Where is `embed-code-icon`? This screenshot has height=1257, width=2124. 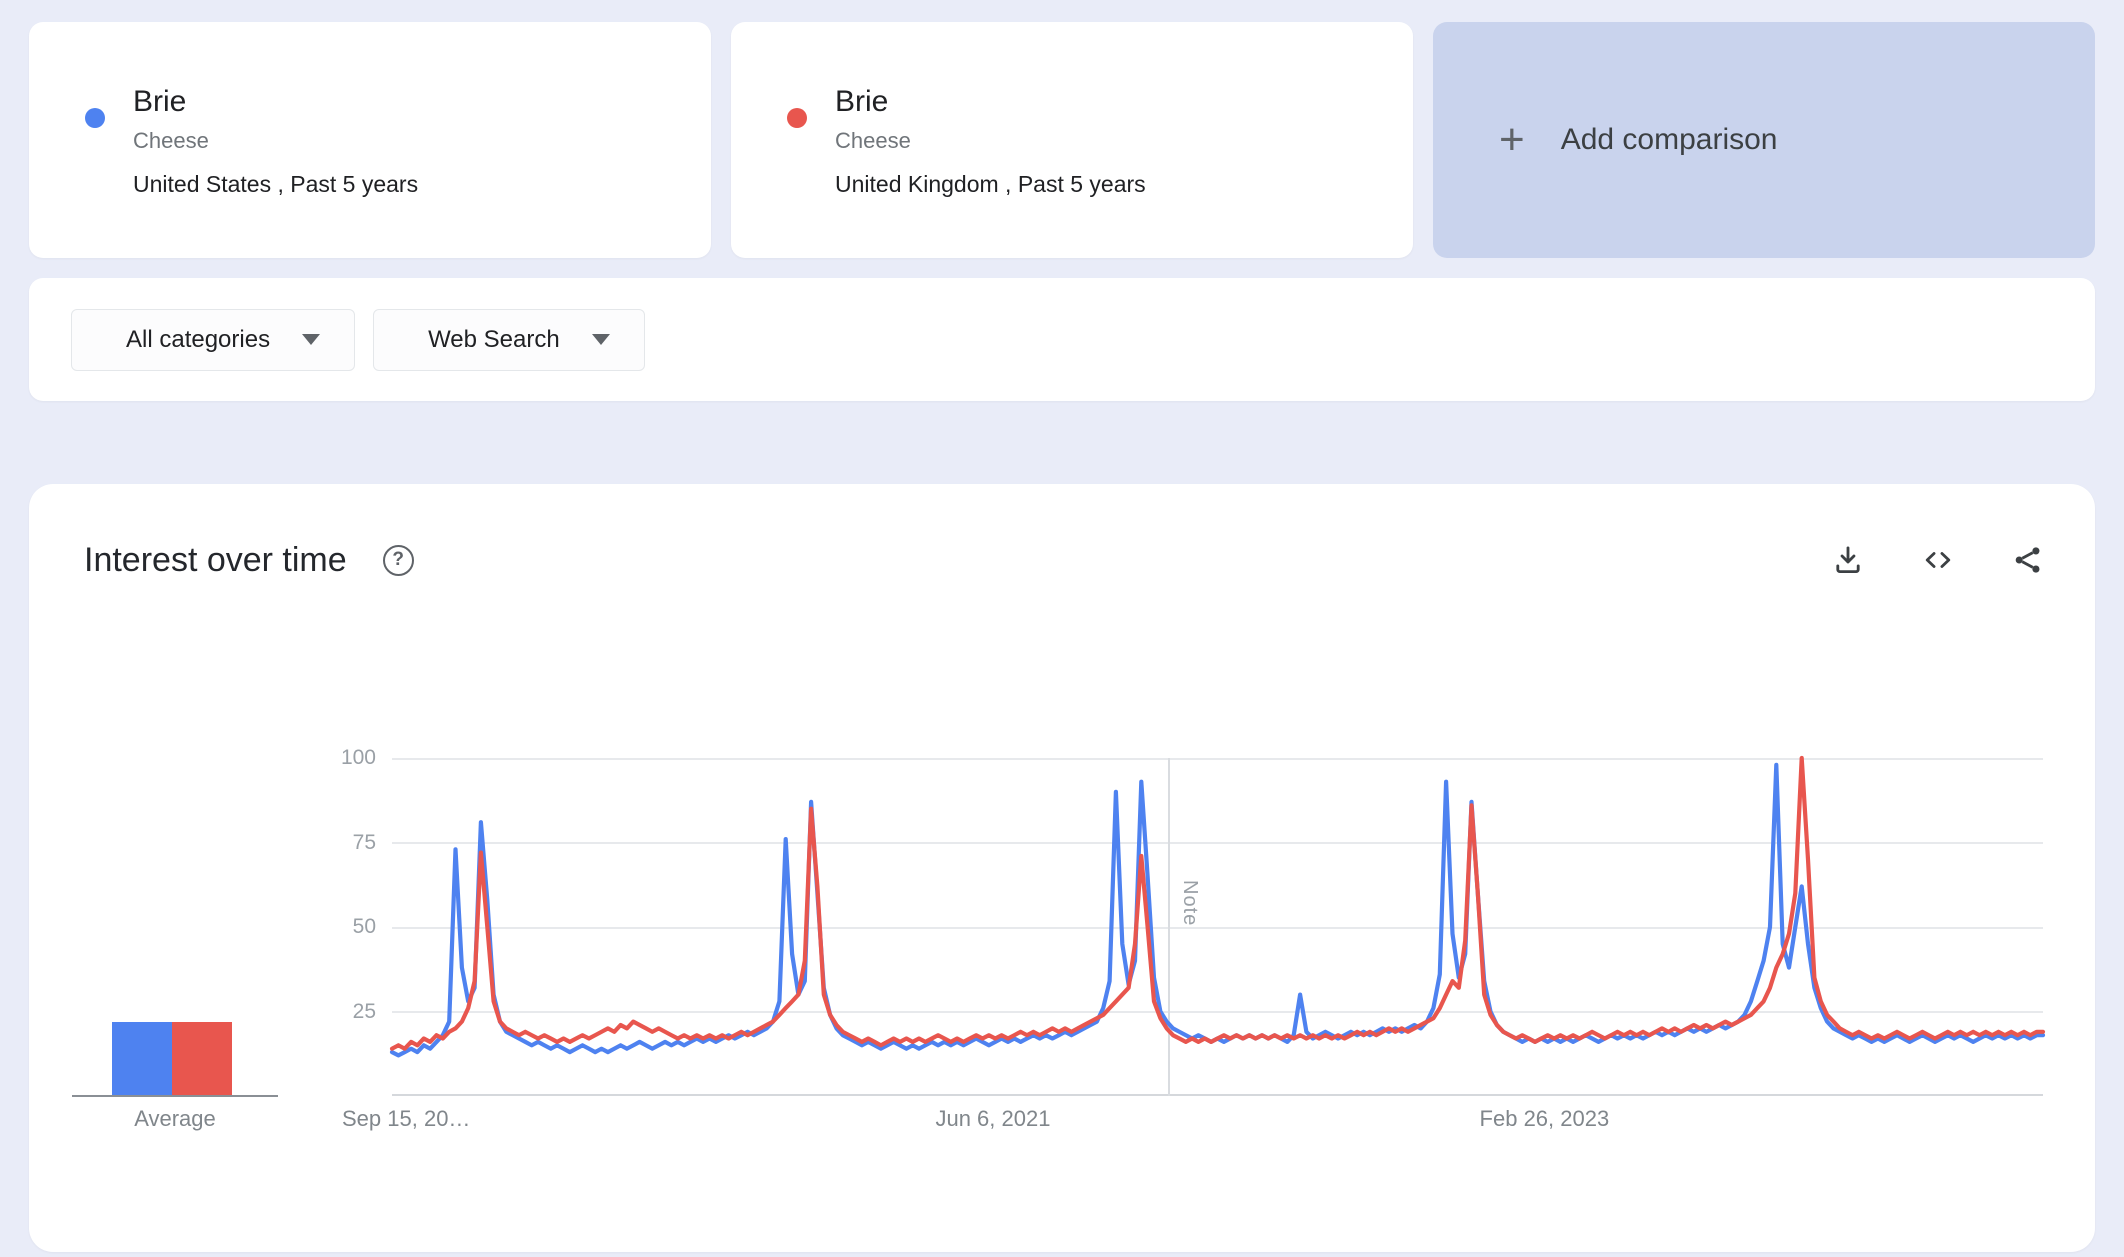 embed-code-icon is located at coordinates (1938, 560).